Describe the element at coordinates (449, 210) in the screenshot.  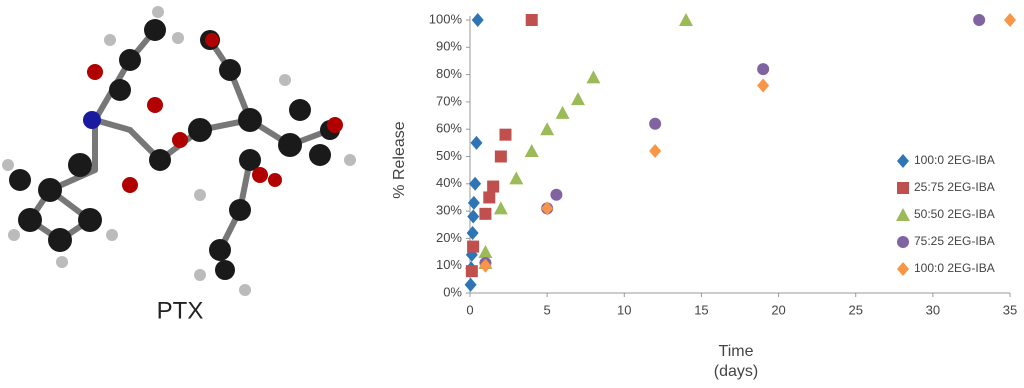
I see `y-tick-label: 30%` at that location.